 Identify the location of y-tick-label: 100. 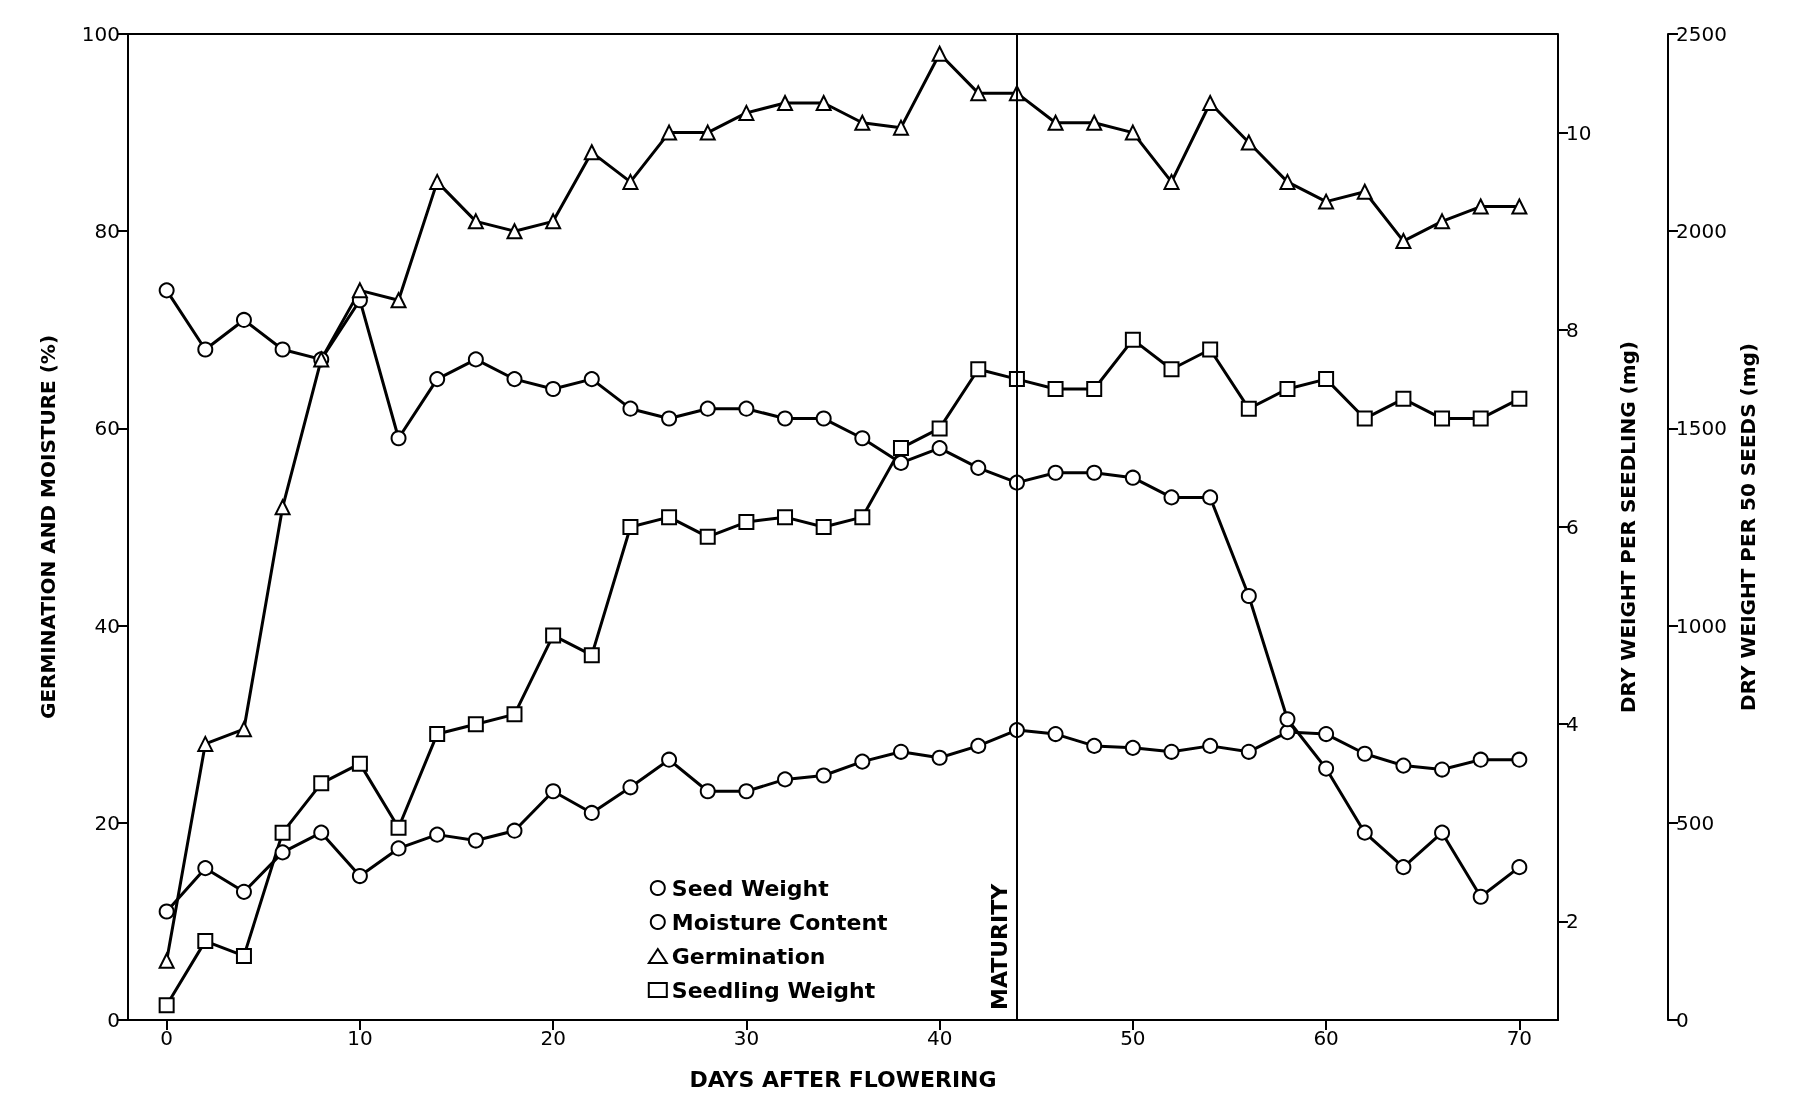
(100, 34).